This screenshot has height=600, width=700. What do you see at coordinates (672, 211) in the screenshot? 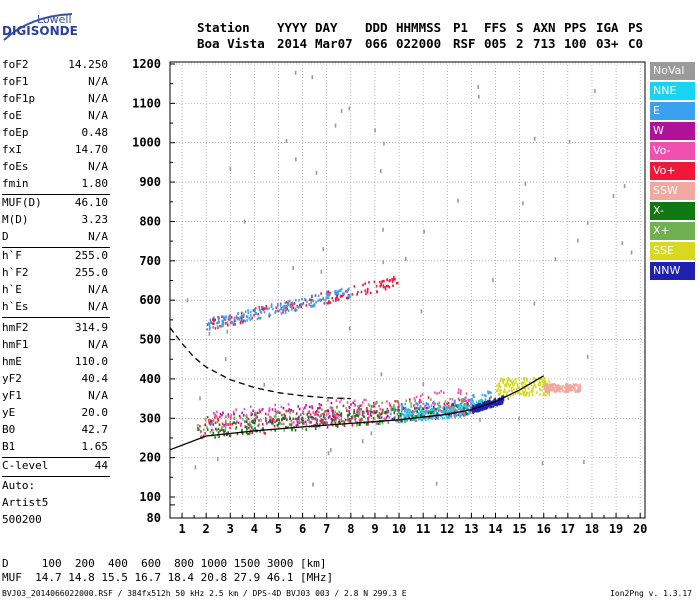
I see `legend-item-x-minus: X-` at bounding box center [672, 211].